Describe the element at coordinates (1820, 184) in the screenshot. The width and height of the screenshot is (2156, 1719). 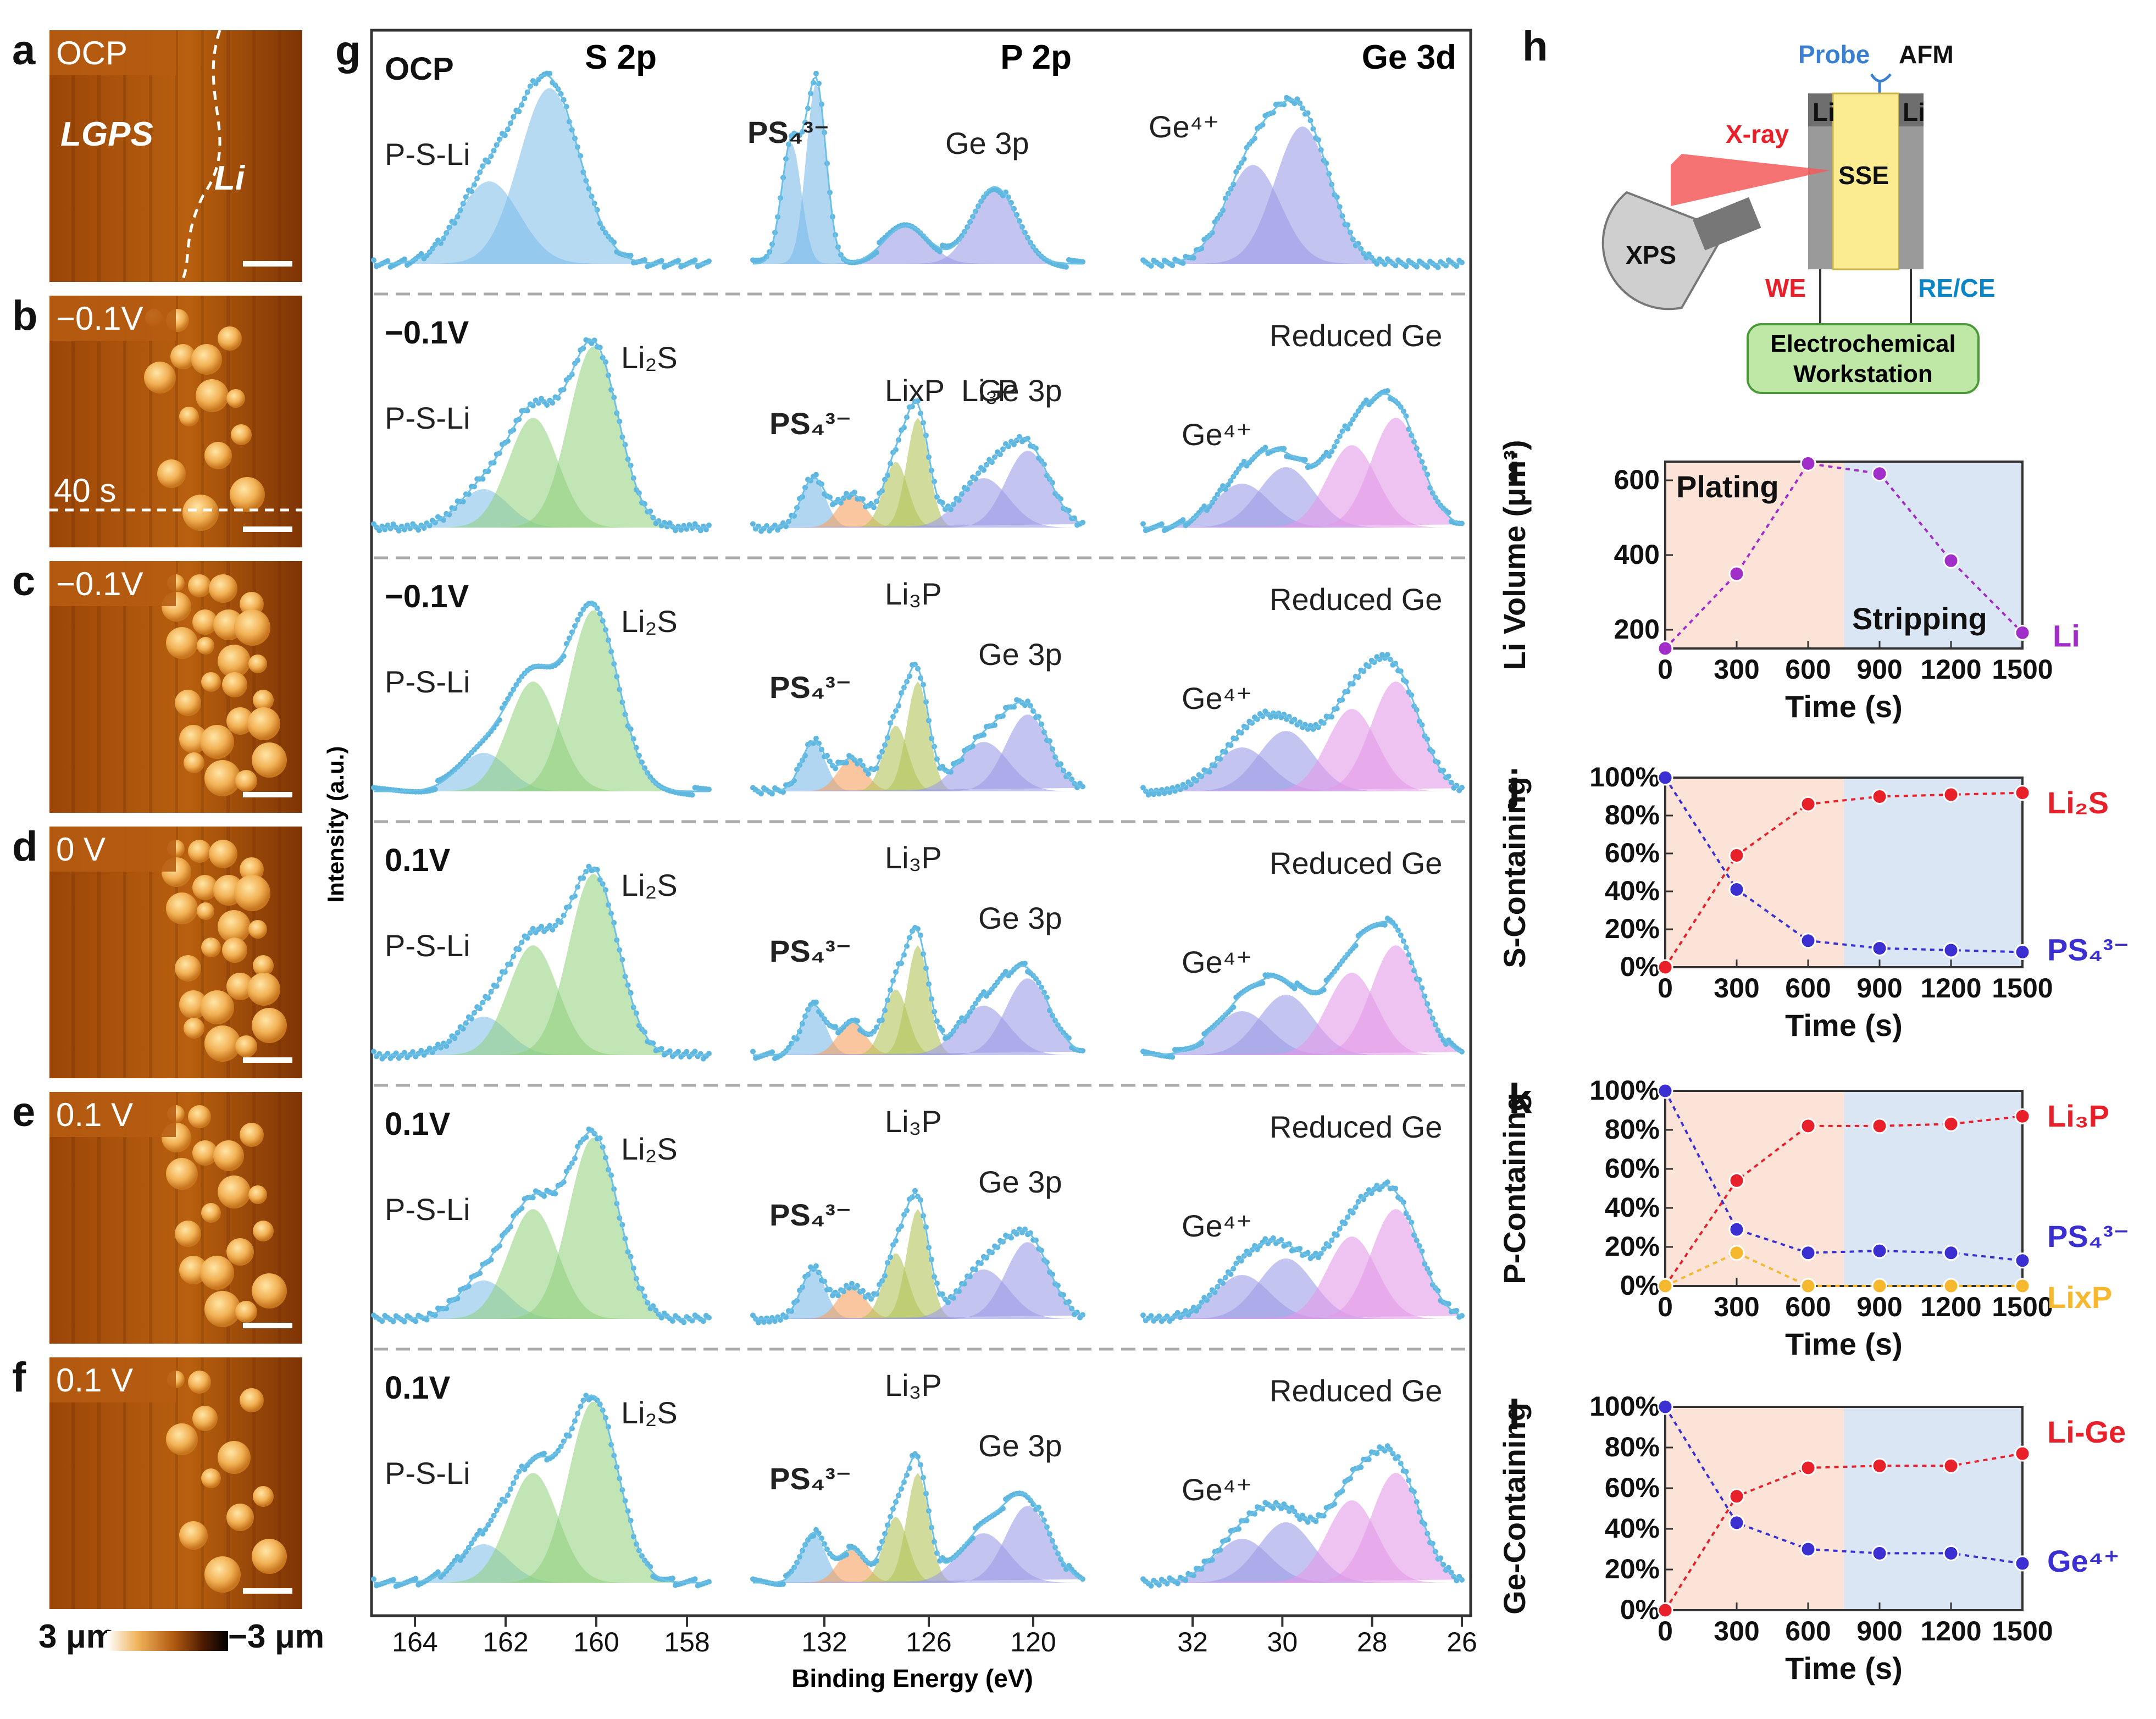
I see `left-electrode-body` at that location.